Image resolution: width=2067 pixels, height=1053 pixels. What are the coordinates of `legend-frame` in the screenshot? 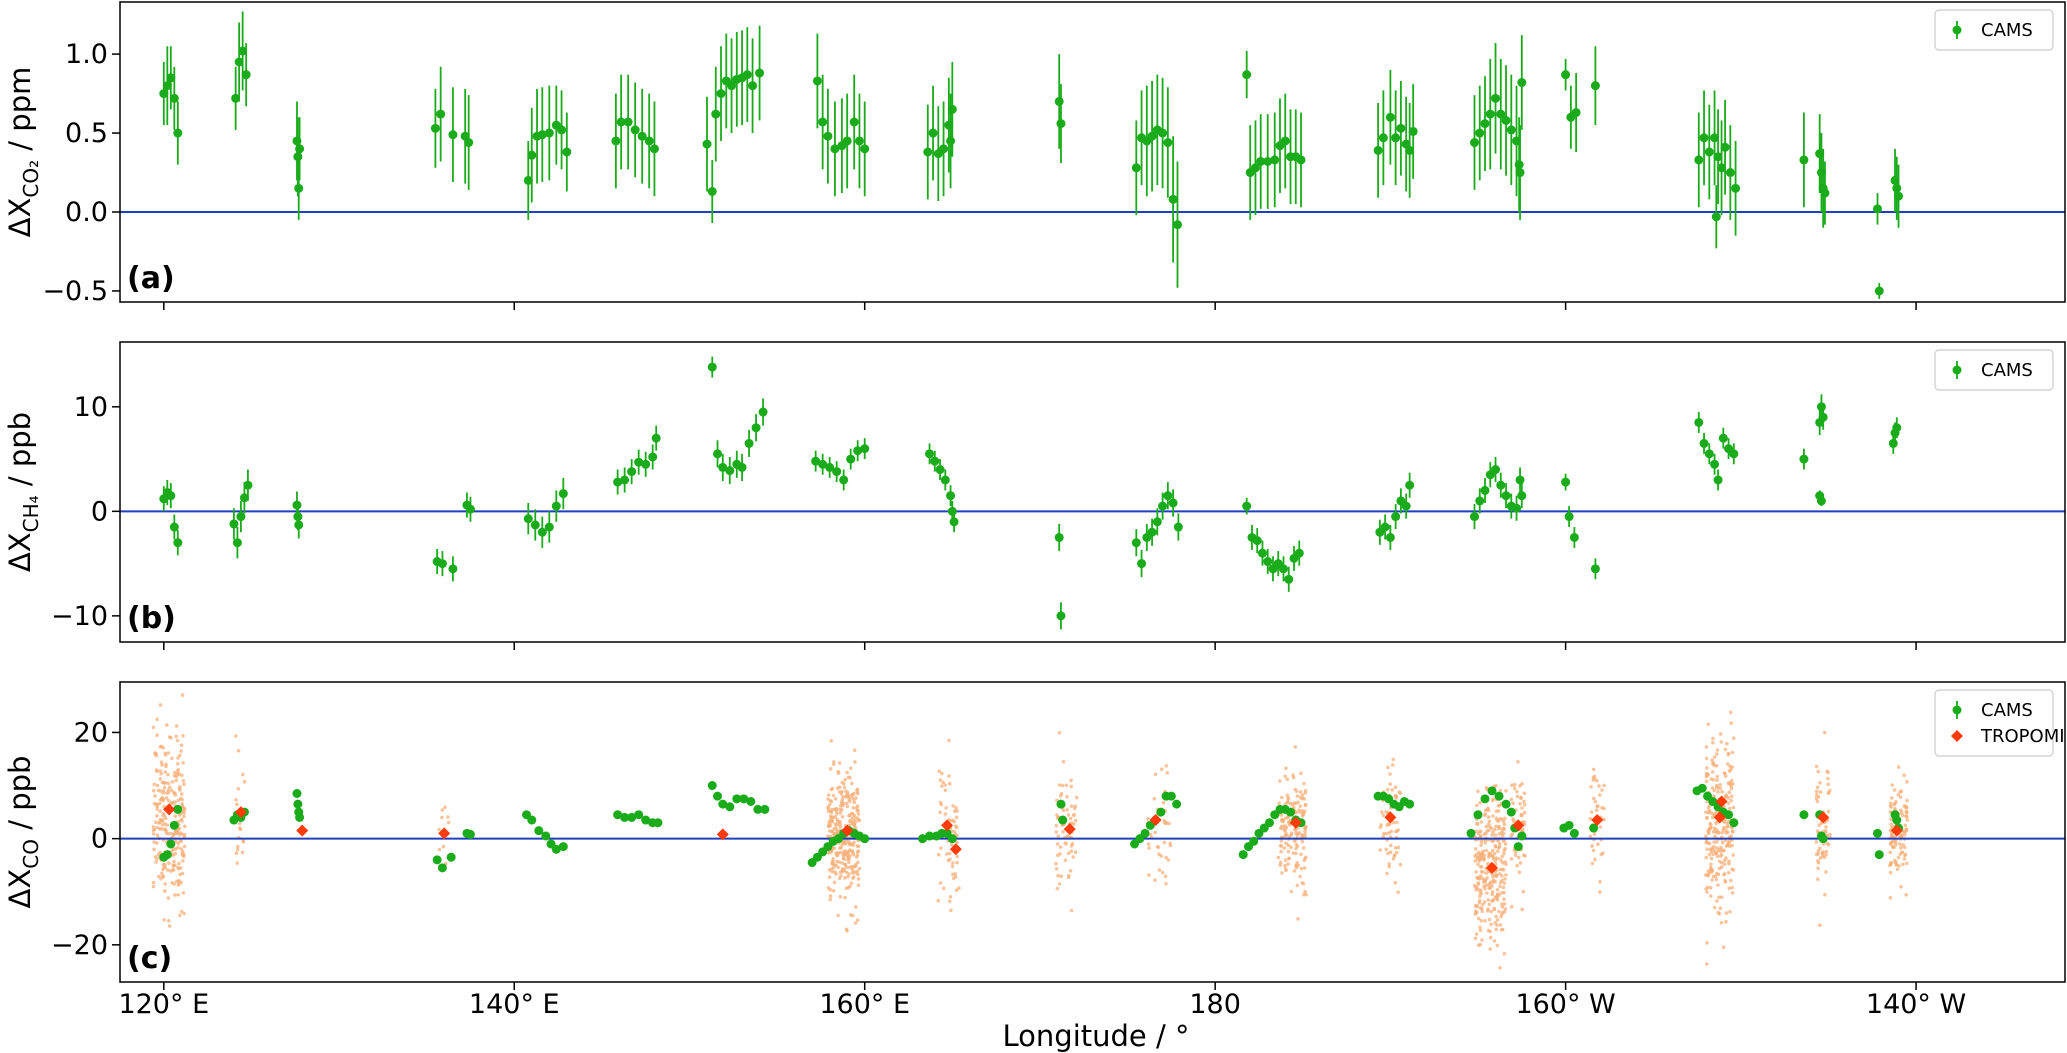 It's located at (1994, 30).